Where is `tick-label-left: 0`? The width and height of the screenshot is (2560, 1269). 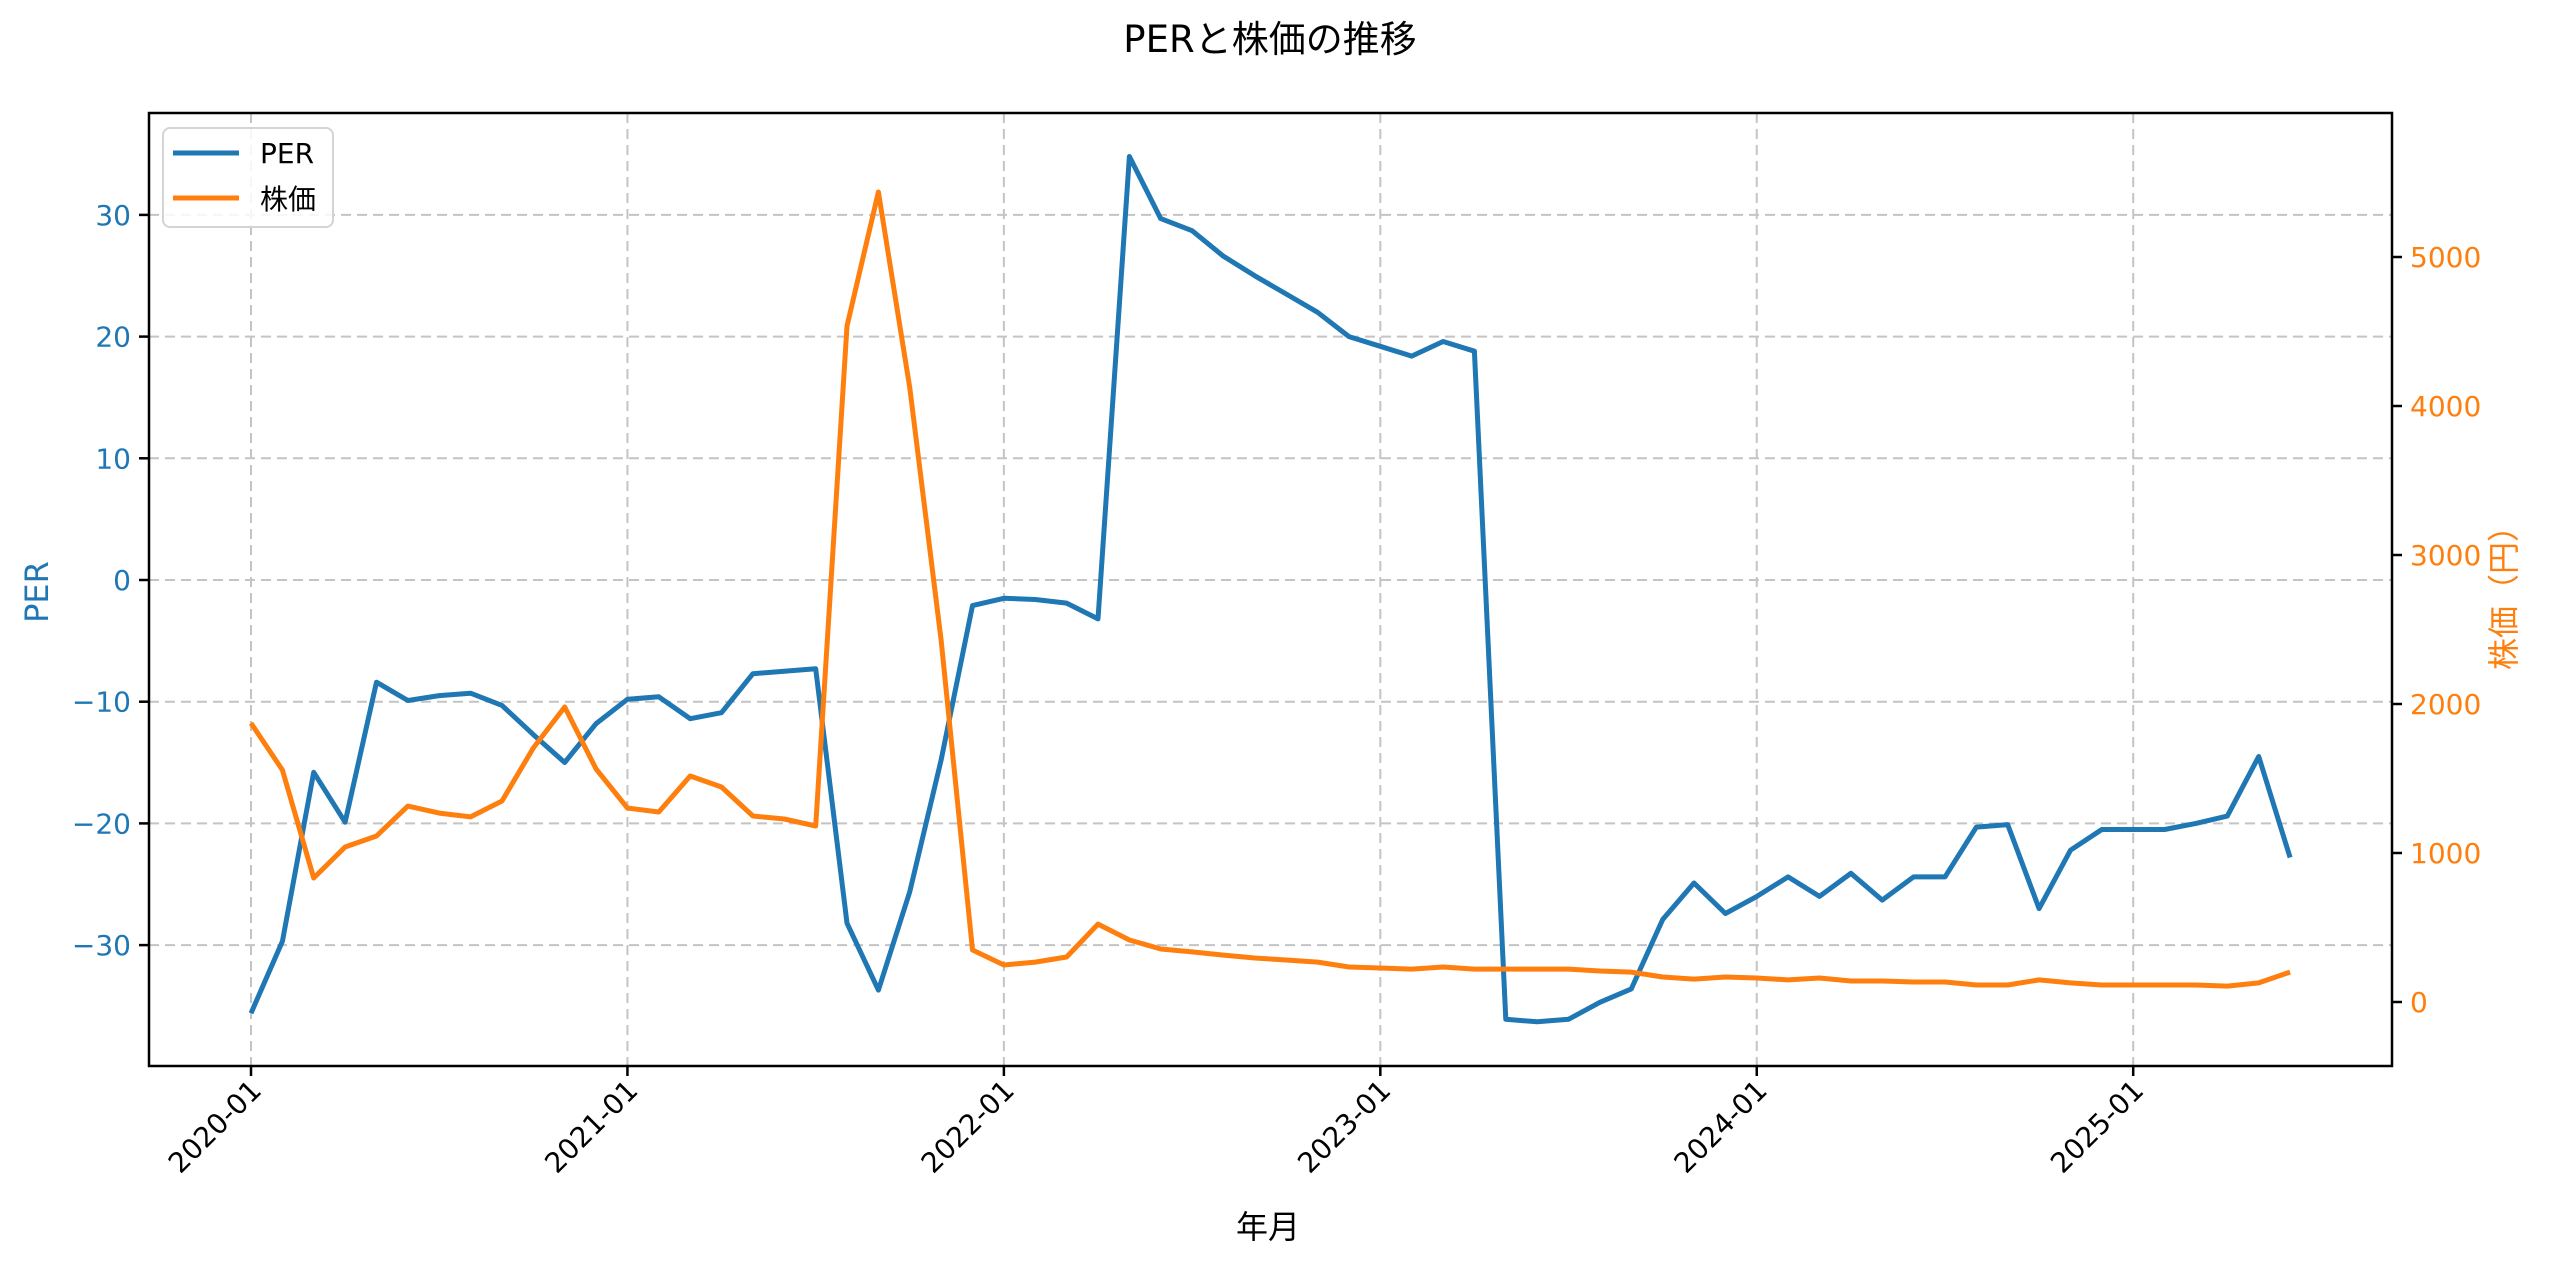 tick-label-left: 0 is located at coordinates (122, 580).